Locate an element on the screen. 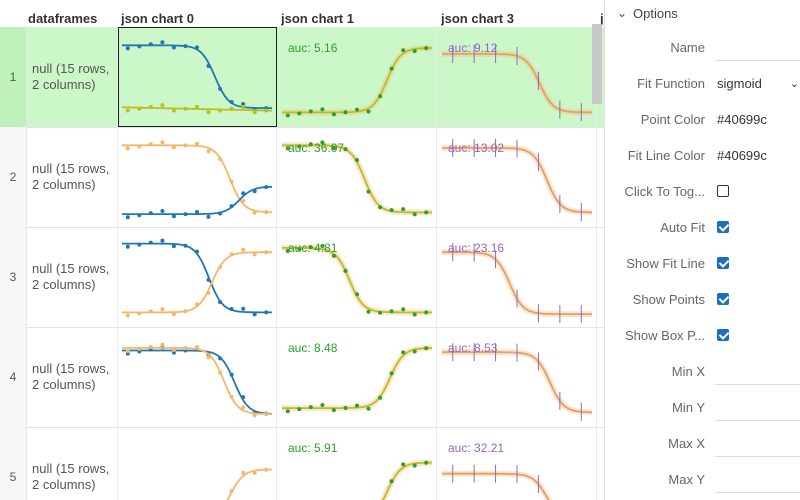  chart-cell-3: auc: 32.21 is located at coordinates (517, 463).